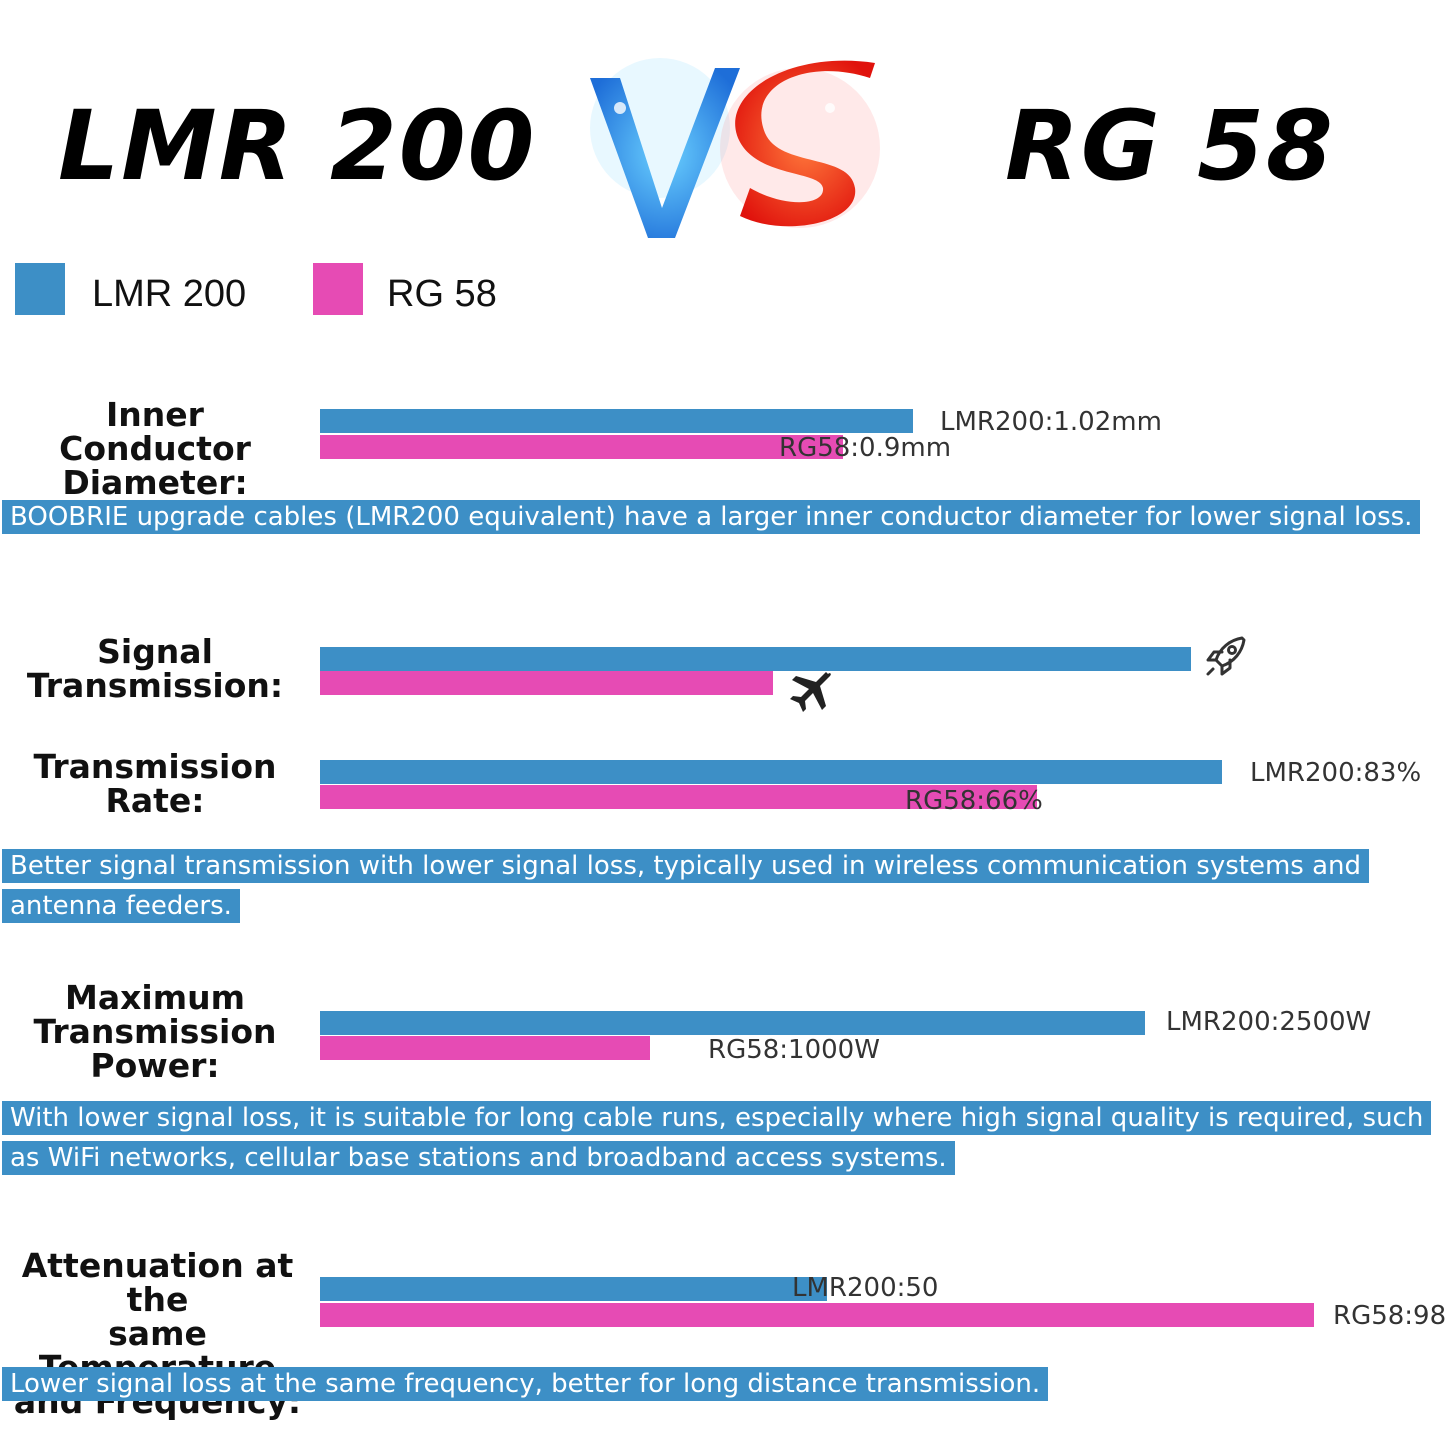 The height and width of the screenshot is (1446, 1446). What do you see at coordinates (732, 1023) in the screenshot?
I see `power-lmr-bar` at bounding box center [732, 1023].